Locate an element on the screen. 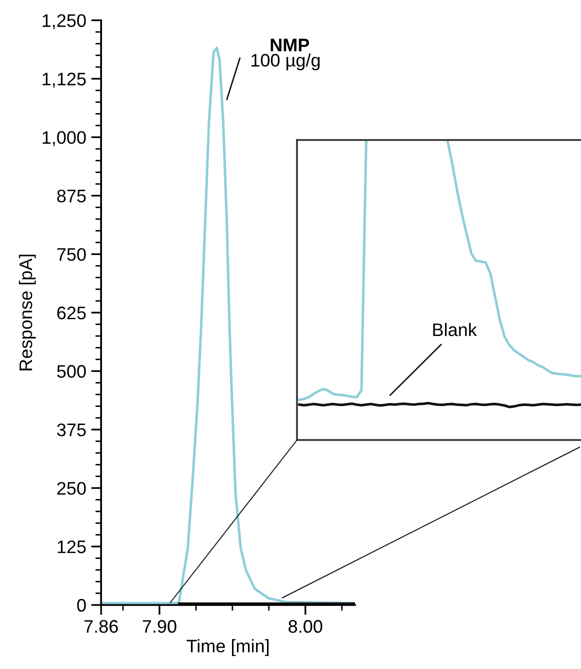 The width and height of the screenshot is (581, 669). text: Blank is located at coordinates (455, 329).